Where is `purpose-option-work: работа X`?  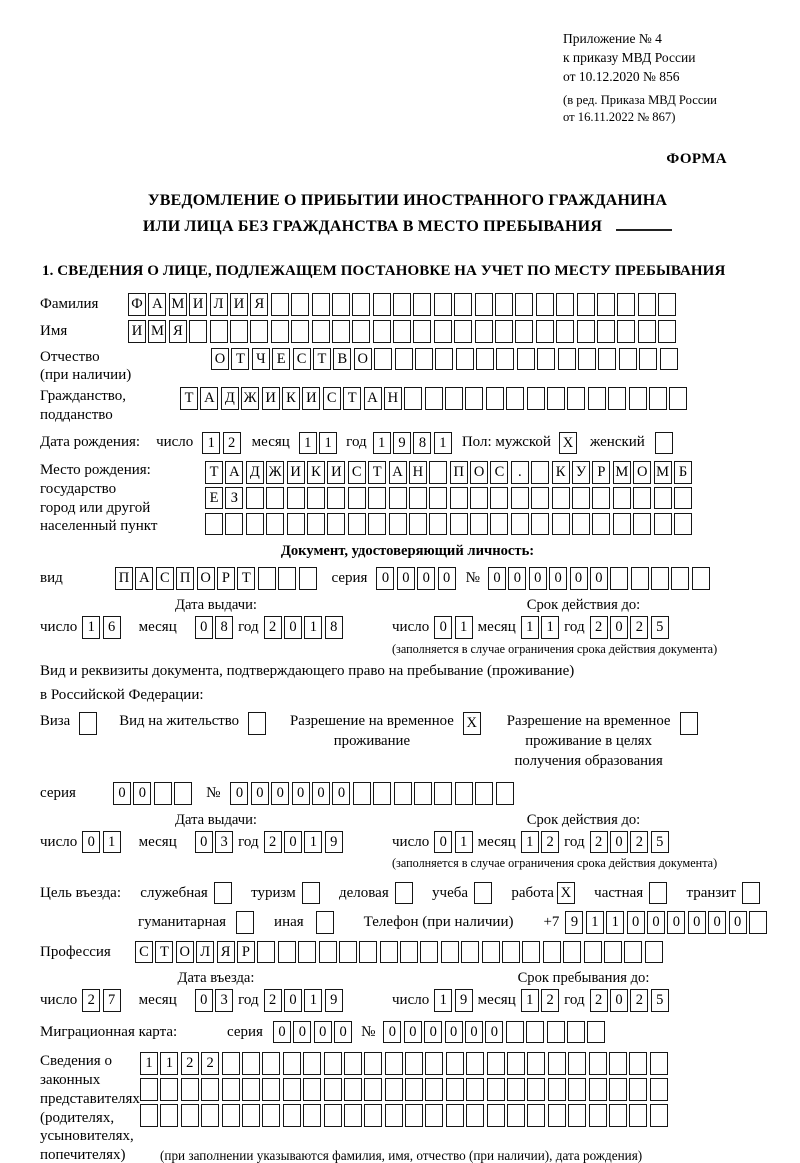 purpose-option-work: работа X is located at coordinates (543, 893).